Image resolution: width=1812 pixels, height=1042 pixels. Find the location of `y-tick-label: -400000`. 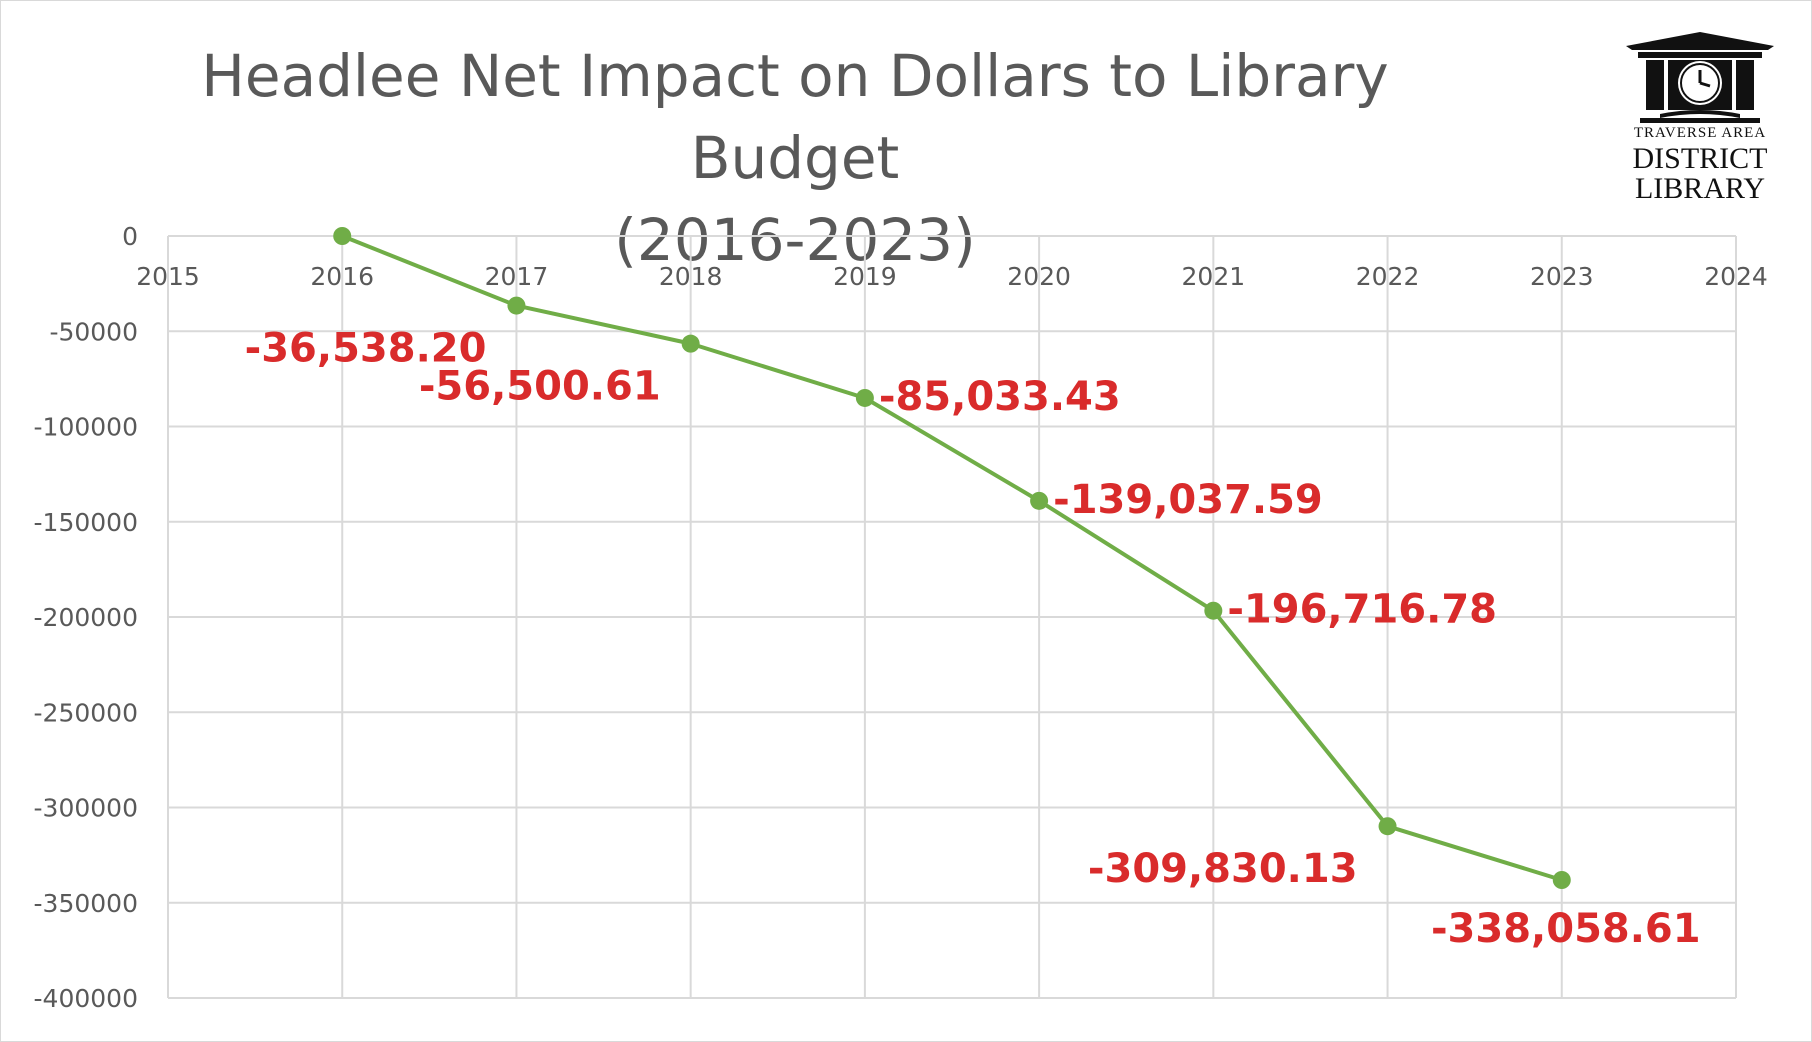

y-tick-label: -400000 is located at coordinates (86, 998).